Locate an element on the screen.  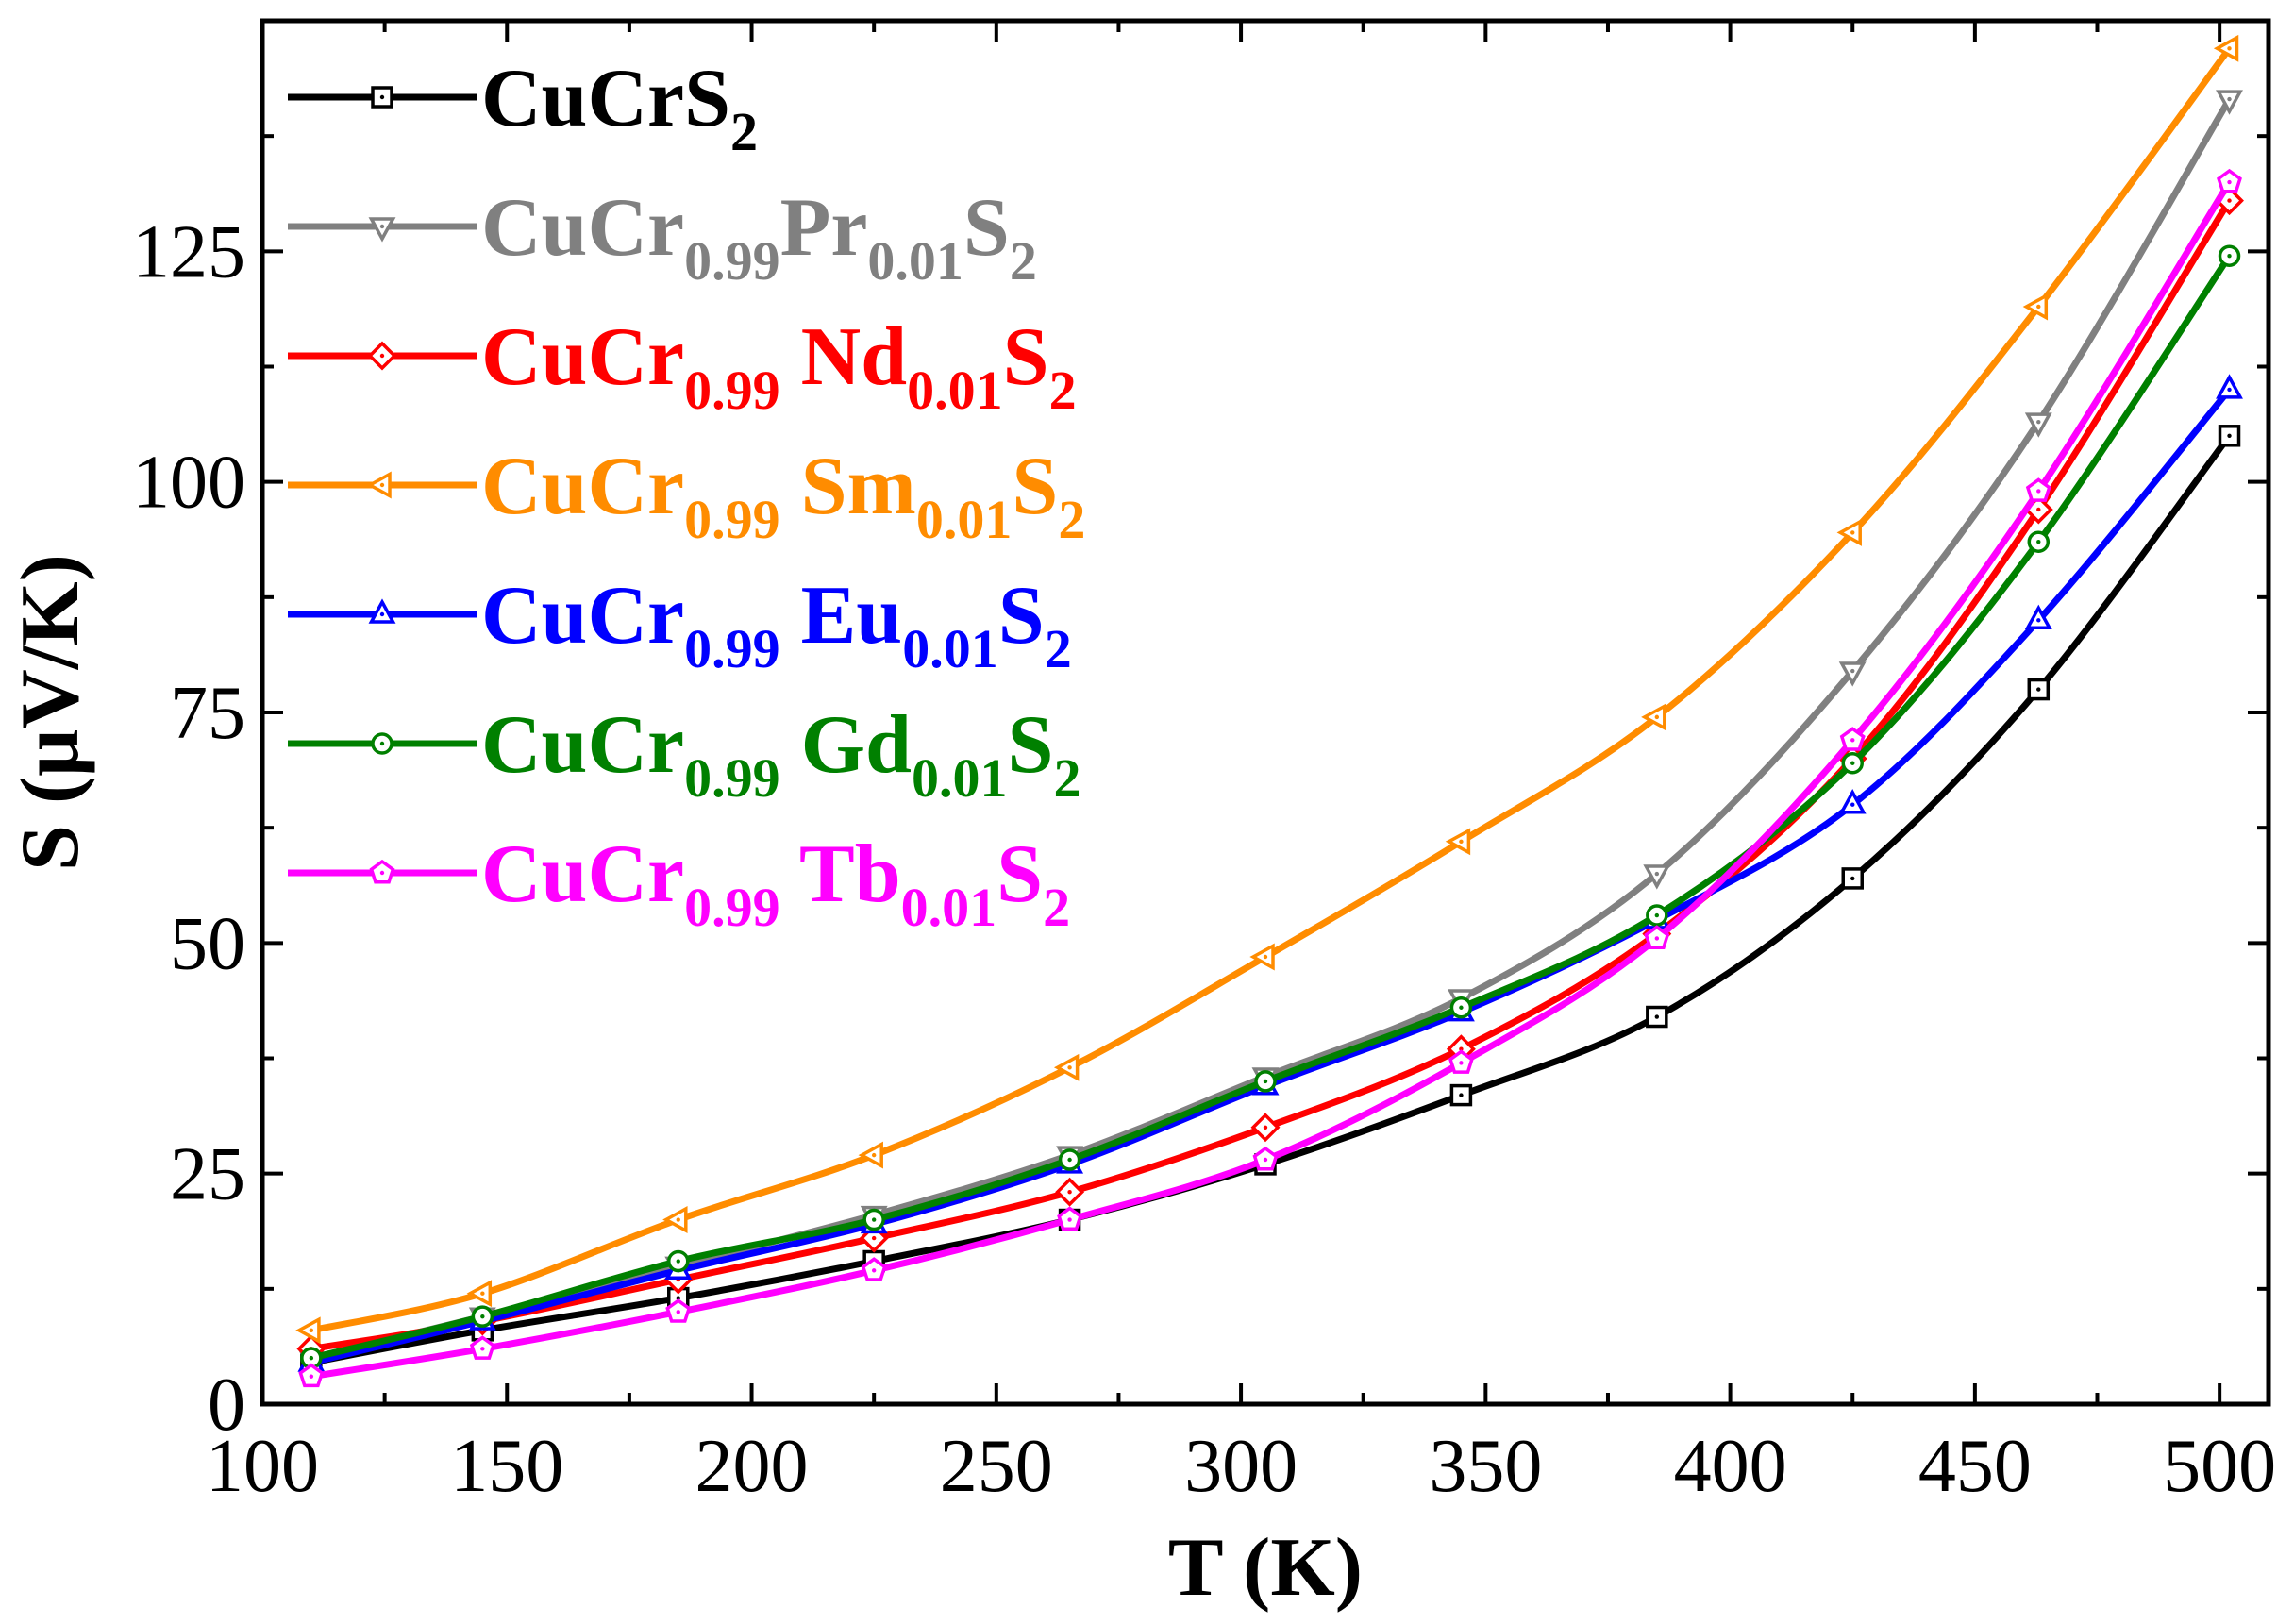
legend-label: CuCr0.99 Nd0.01S2 is located at coordinates (779, 366).